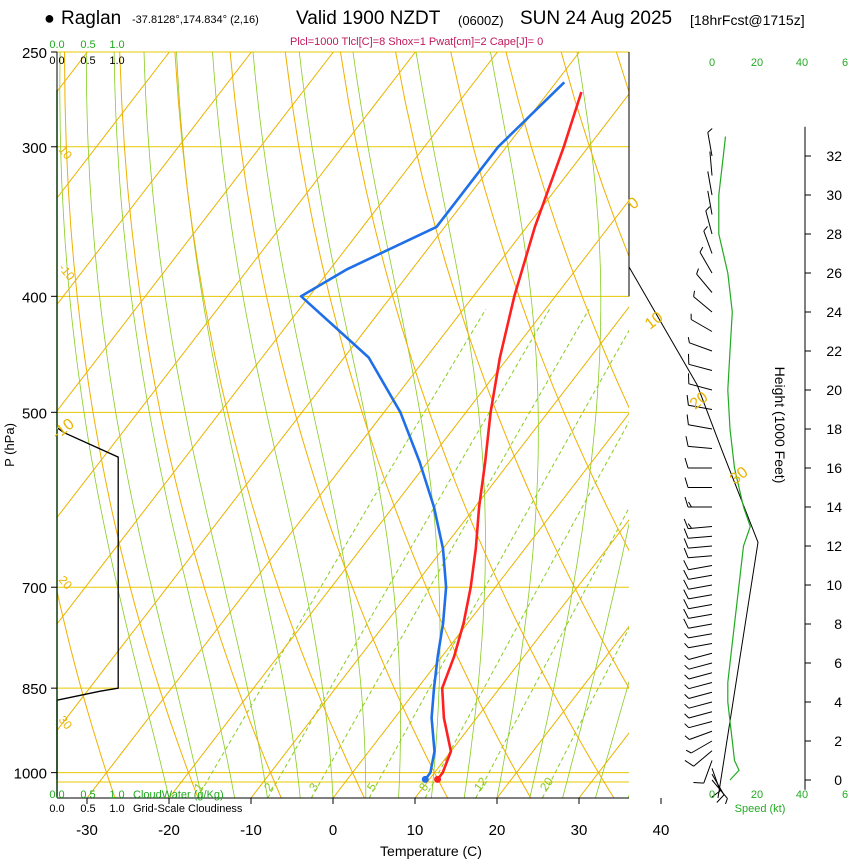 This screenshot has width=850, height=860. I want to click on adiabat-label: 20, so click(66, 582).